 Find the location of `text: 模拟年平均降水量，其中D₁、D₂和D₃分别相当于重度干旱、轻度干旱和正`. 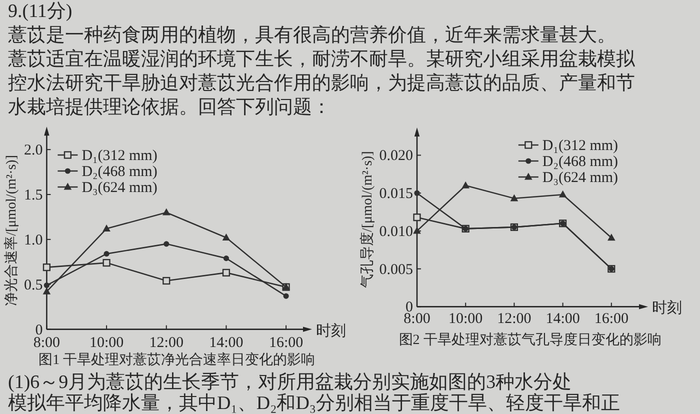

text: 模拟年平均降水量，其中D₁、D₂和D₃分别相当于重度干旱、轻度干旱和正 is located at coordinates (314, 403).